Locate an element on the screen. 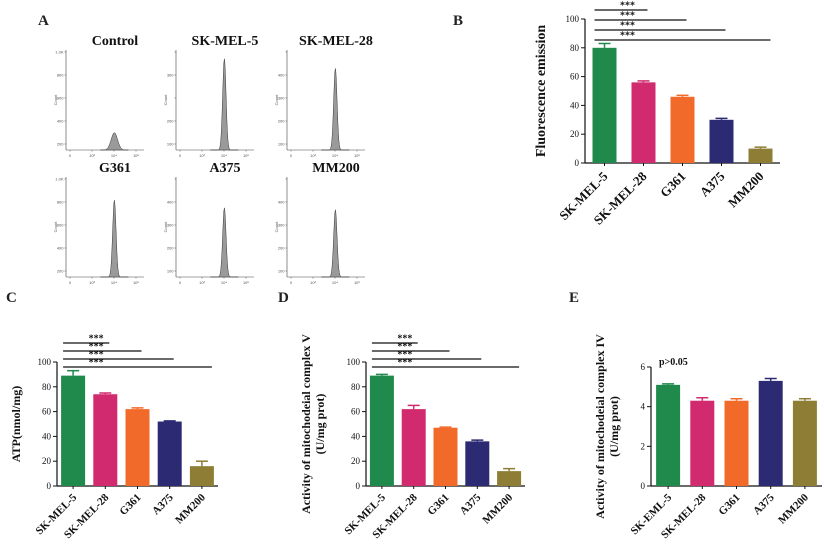  panel-label-a: A is located at coordinates (43, 21).